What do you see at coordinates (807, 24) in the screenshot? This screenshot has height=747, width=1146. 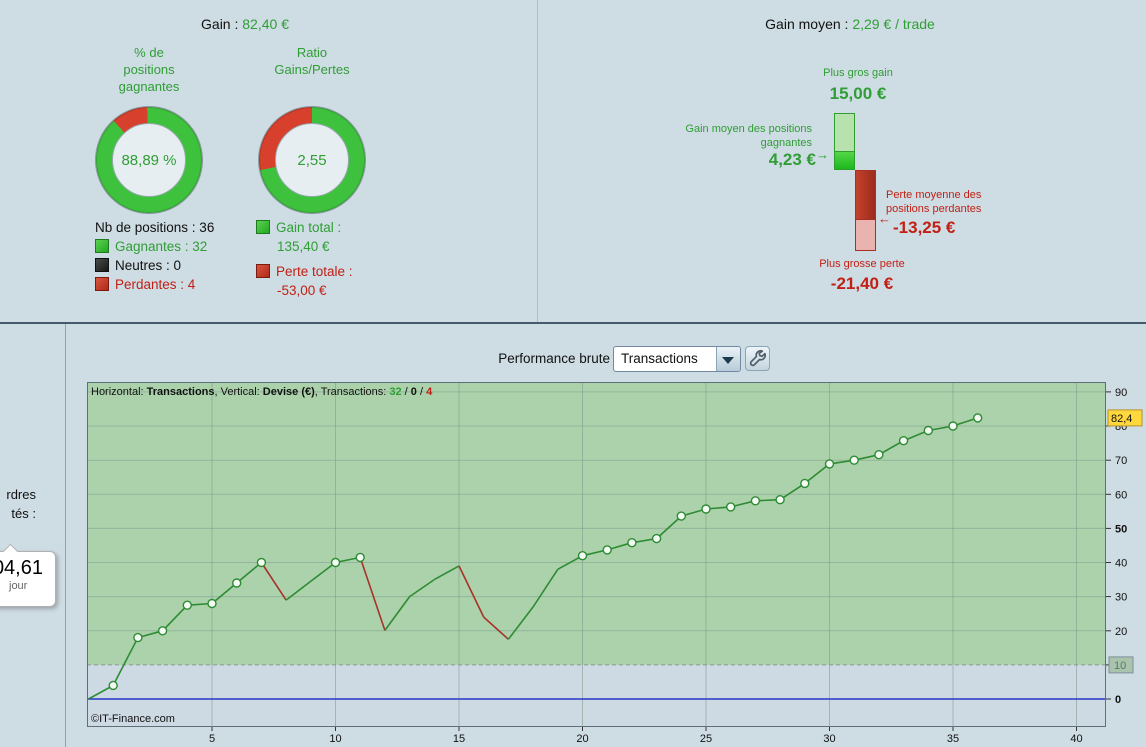 I see `gain-moyen-label: Gain moyen :` at bounding box center [807, 24].